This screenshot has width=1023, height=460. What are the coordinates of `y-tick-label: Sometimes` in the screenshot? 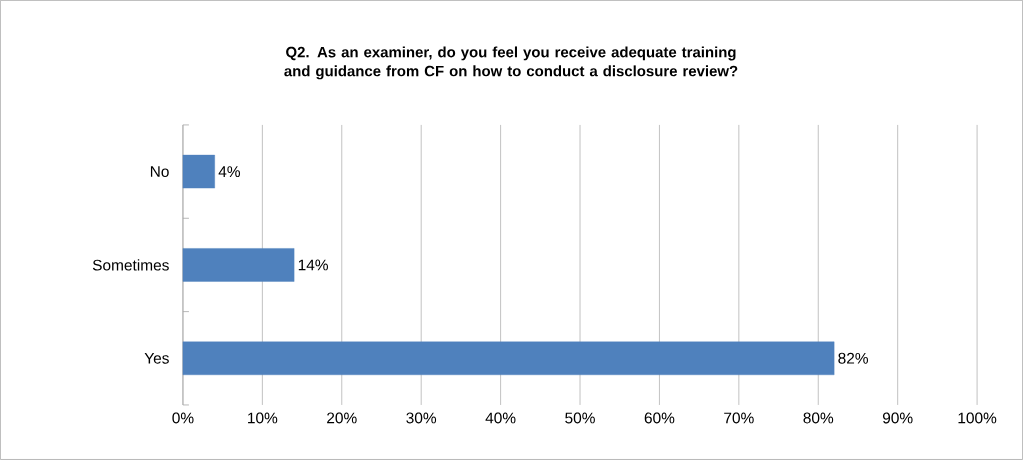 It's located at (130, 265).